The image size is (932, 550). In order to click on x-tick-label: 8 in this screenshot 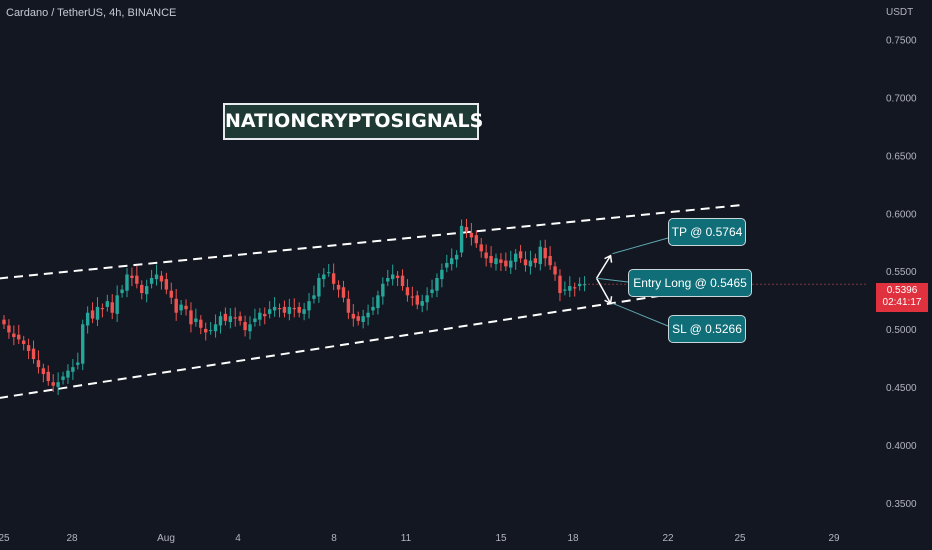, I will do `click(334, 538)`.